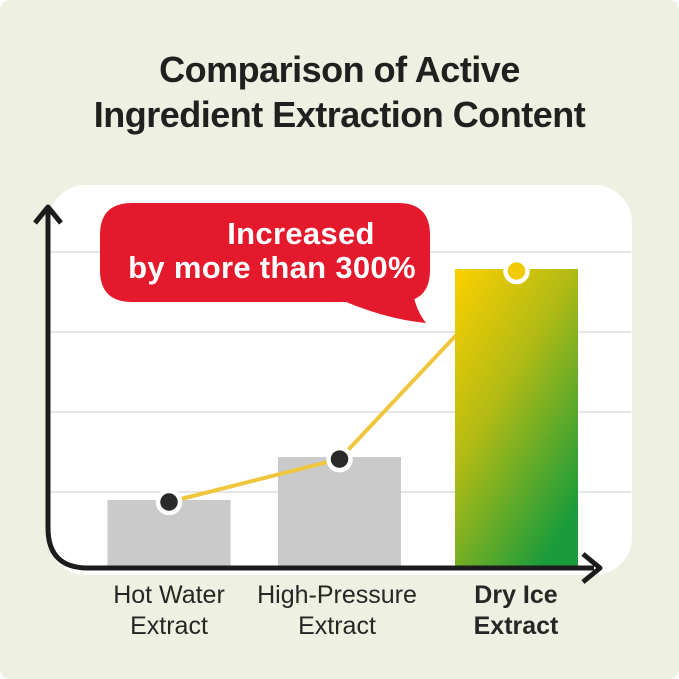  What do you see at coordinates (339, 511) in the screenshot?
I see `bar-high-pressure-extract` at bounding box center [339, 511].